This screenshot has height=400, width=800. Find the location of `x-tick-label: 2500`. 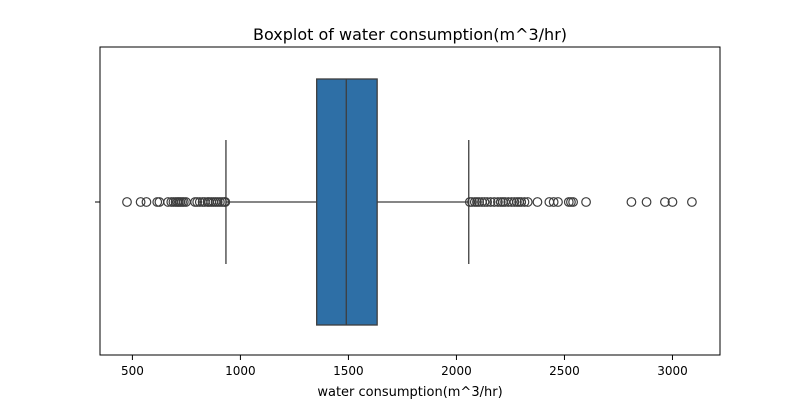

x-tick-label: 2500 is located at coordinates (564, 371).